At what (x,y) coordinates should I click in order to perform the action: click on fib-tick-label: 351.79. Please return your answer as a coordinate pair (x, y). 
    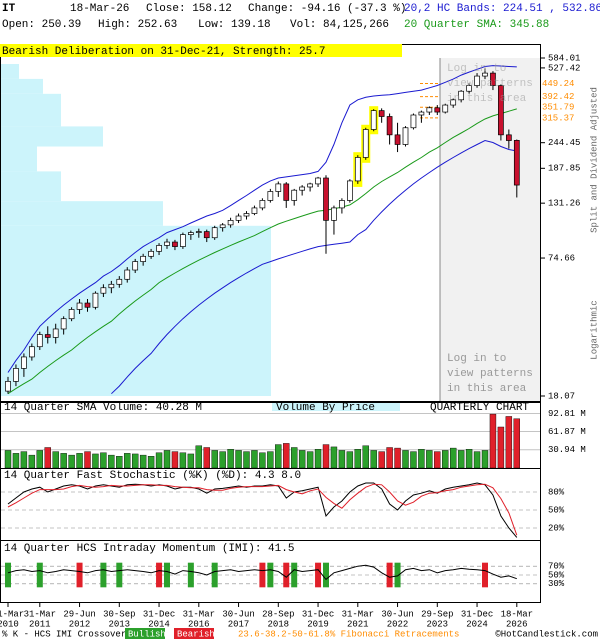
    Looking at the image, I should click on (558, 108).